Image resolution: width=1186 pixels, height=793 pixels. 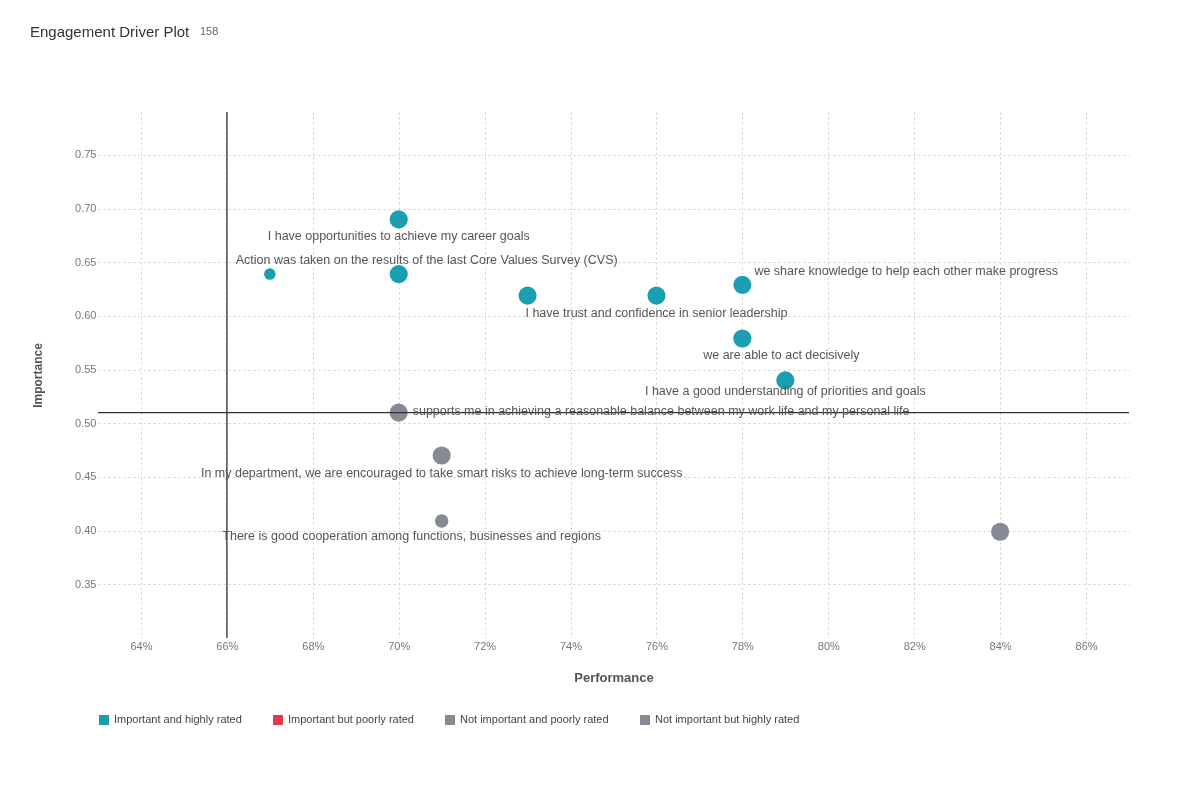 I want to click on y-tick-label: 0.40, so click(x=86, y=530).